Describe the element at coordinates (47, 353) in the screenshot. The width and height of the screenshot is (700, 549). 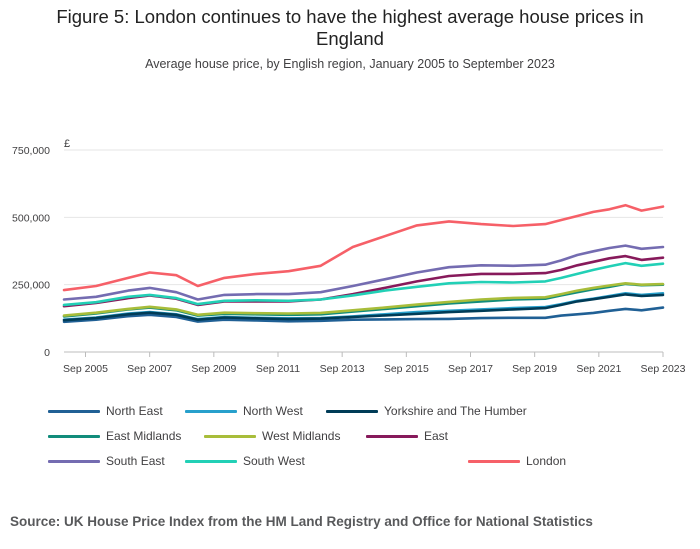
I see `y-tick-label: 0` at that location.